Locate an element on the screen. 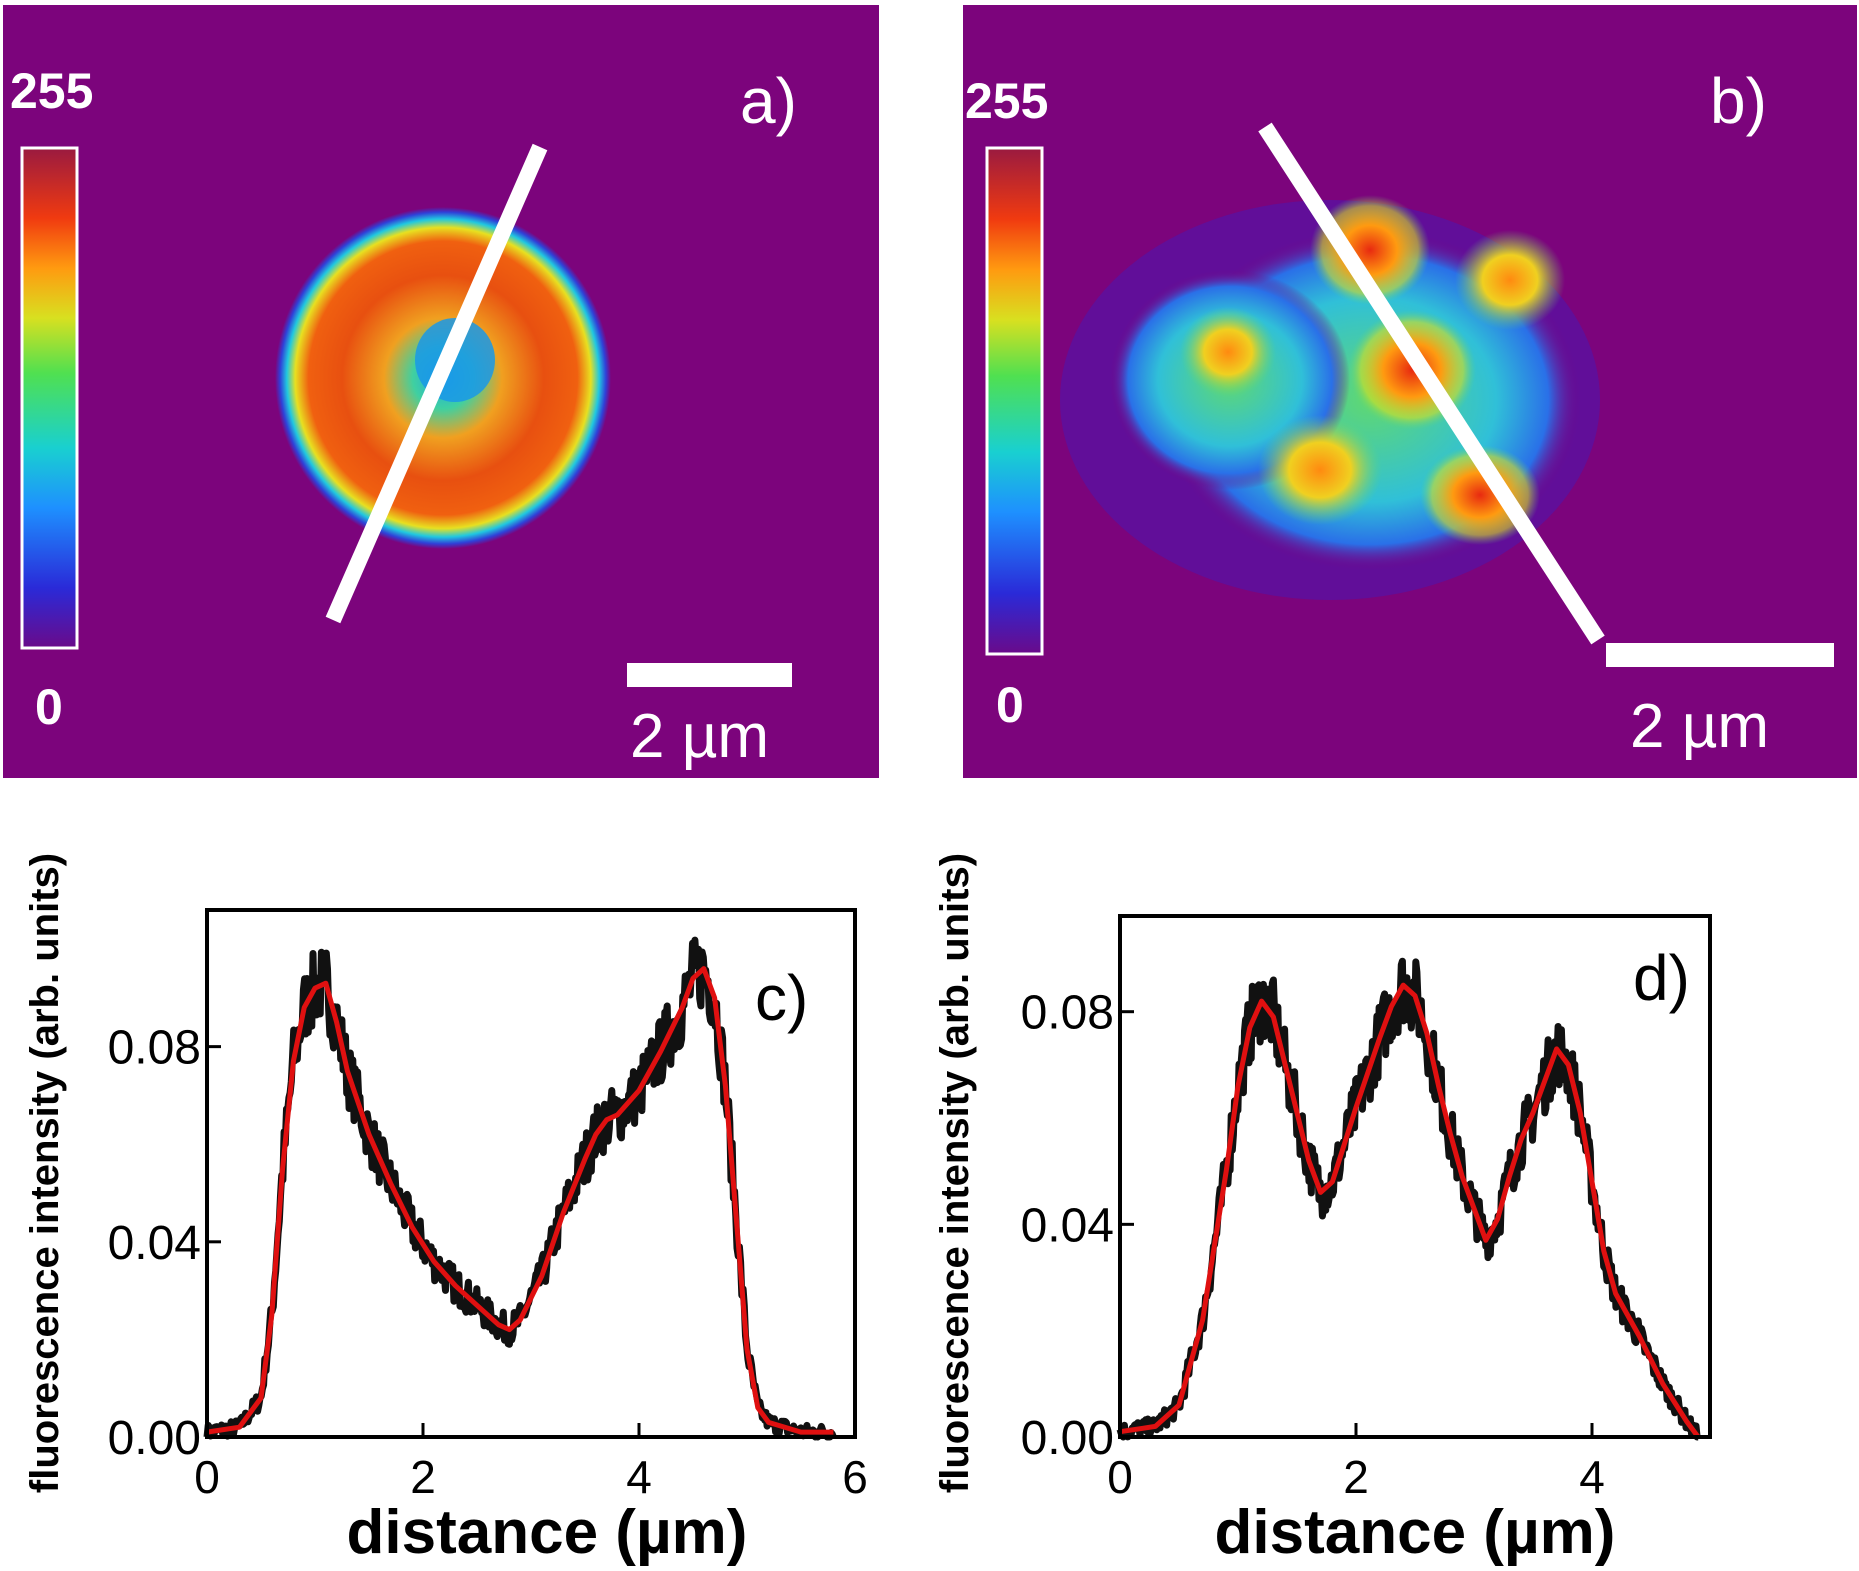 This screenshot has width=1859, height=1571. raw-series is located at coordinates (1408, 1199).